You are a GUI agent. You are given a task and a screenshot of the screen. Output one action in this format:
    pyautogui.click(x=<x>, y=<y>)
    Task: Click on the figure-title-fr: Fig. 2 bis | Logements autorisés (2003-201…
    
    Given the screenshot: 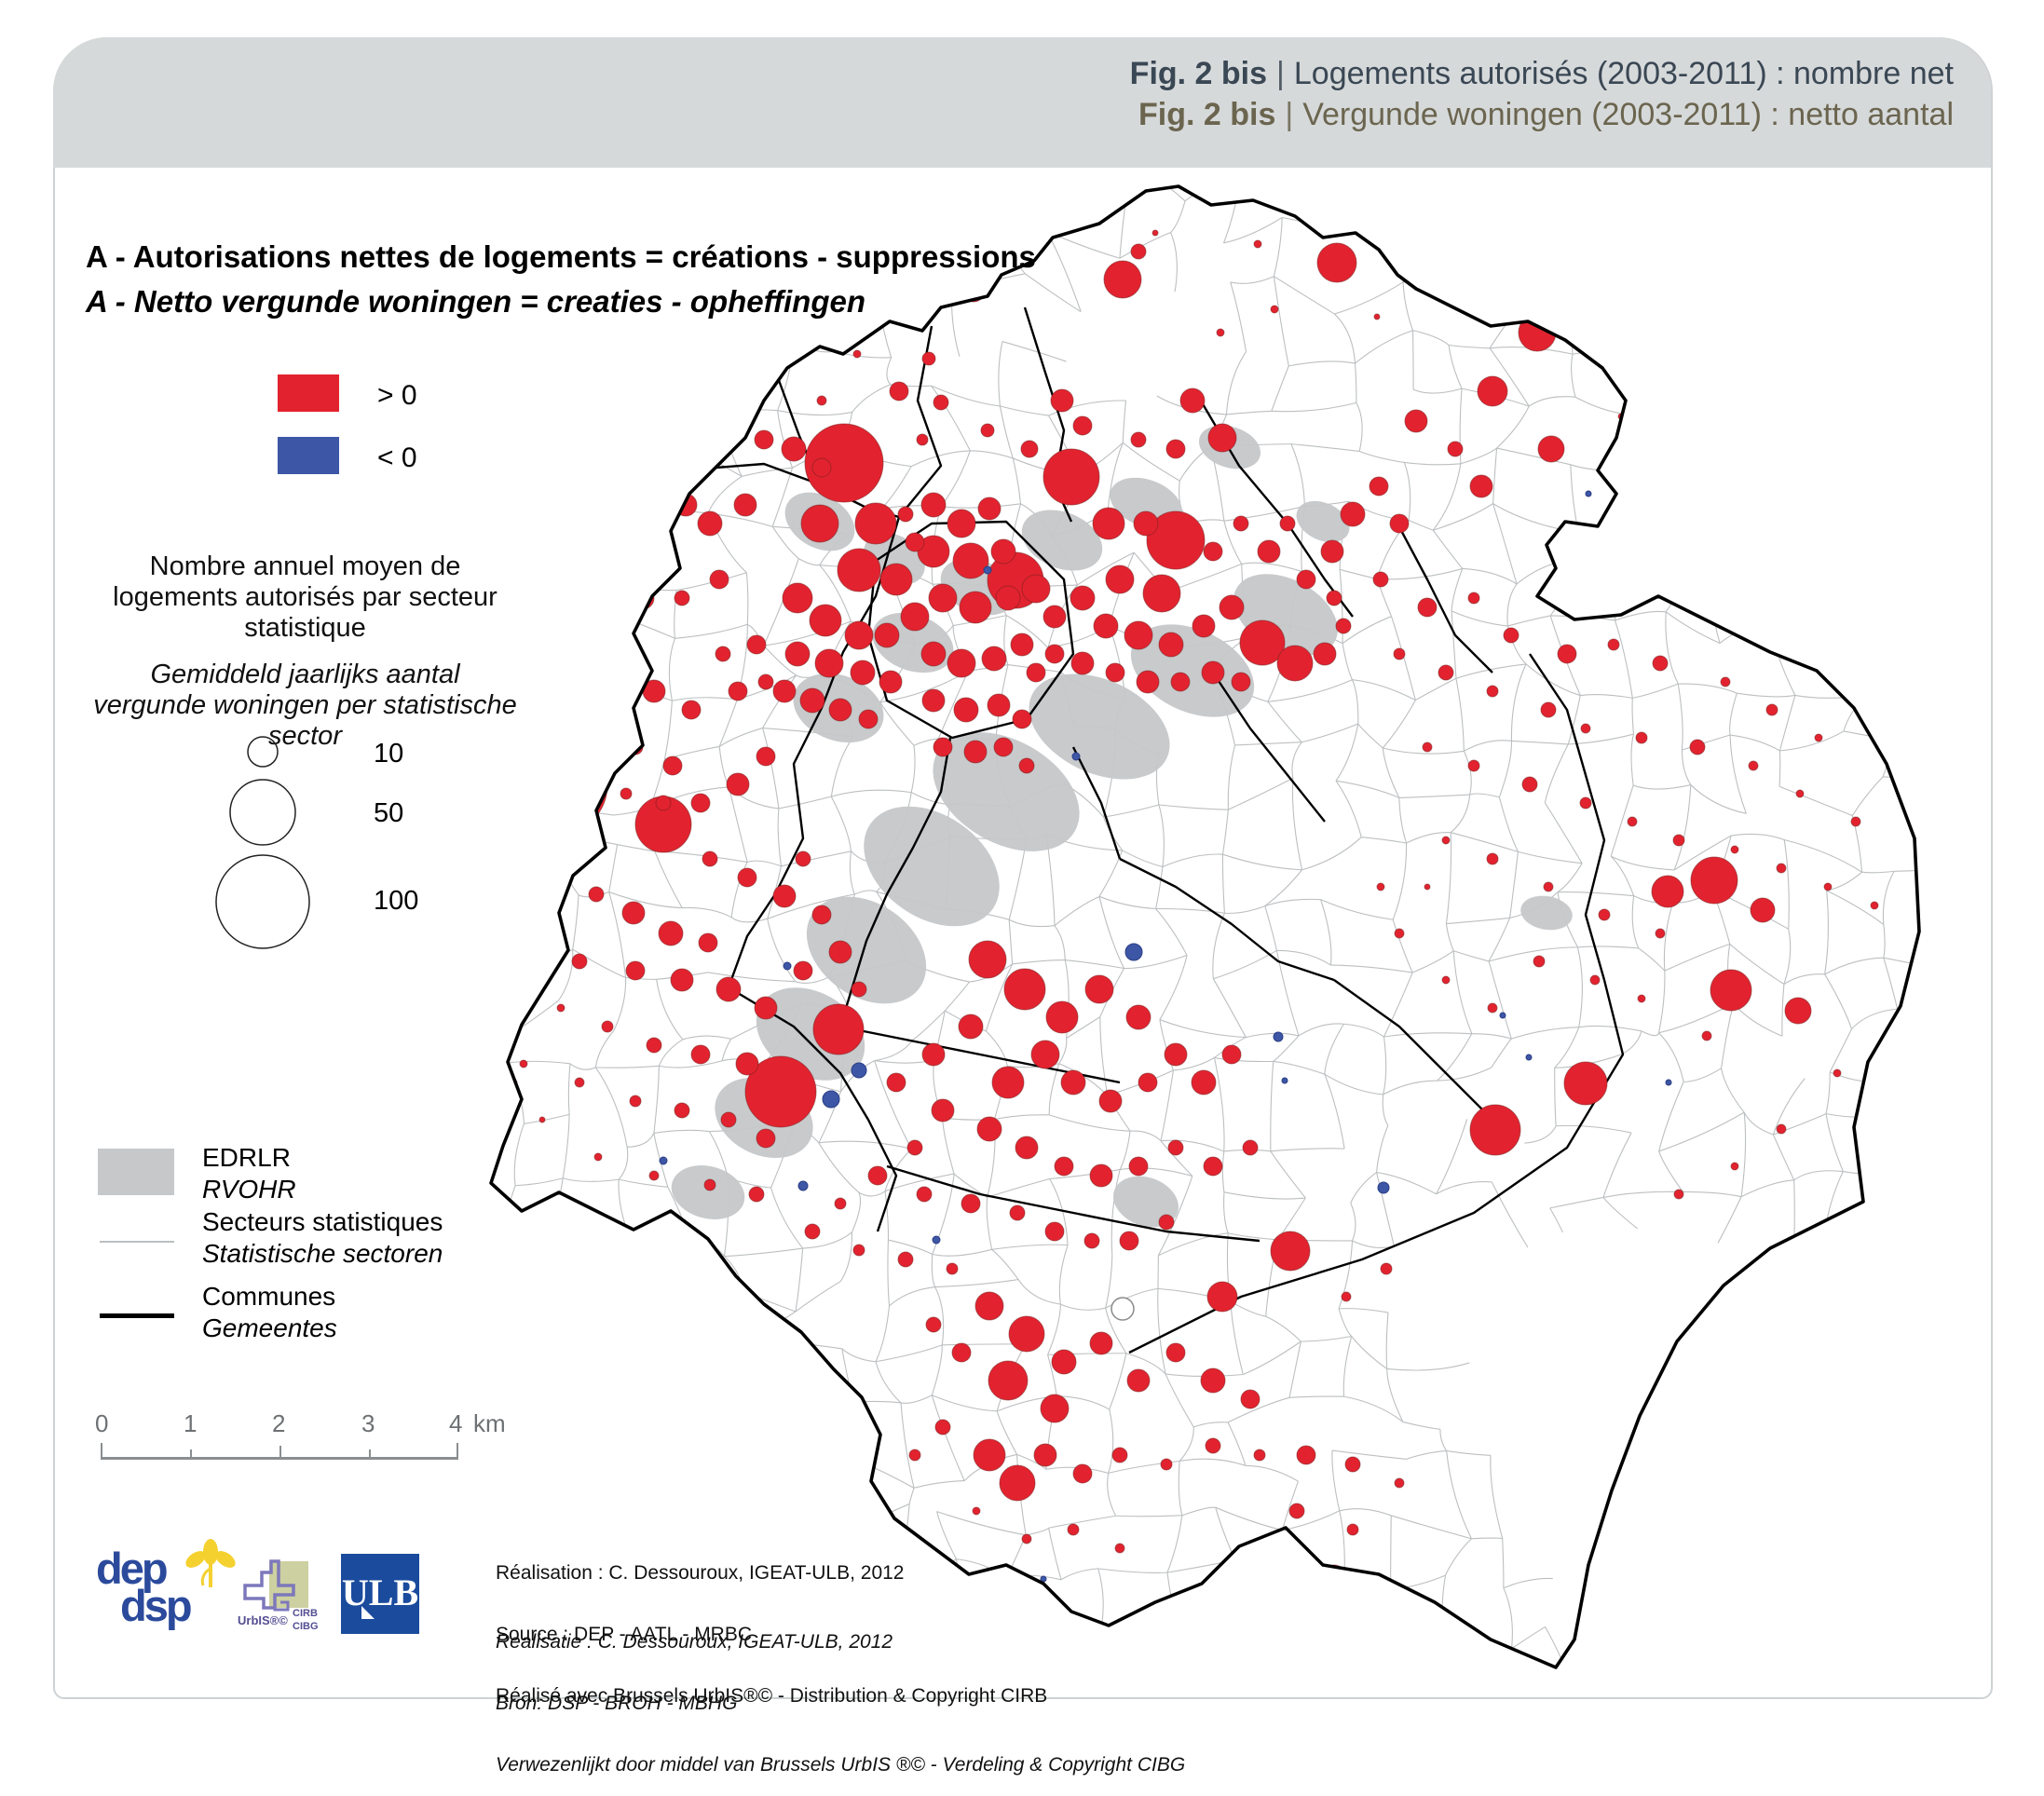 What is the action you would take?
    pyautogui.click(x=1542, y=73)
    